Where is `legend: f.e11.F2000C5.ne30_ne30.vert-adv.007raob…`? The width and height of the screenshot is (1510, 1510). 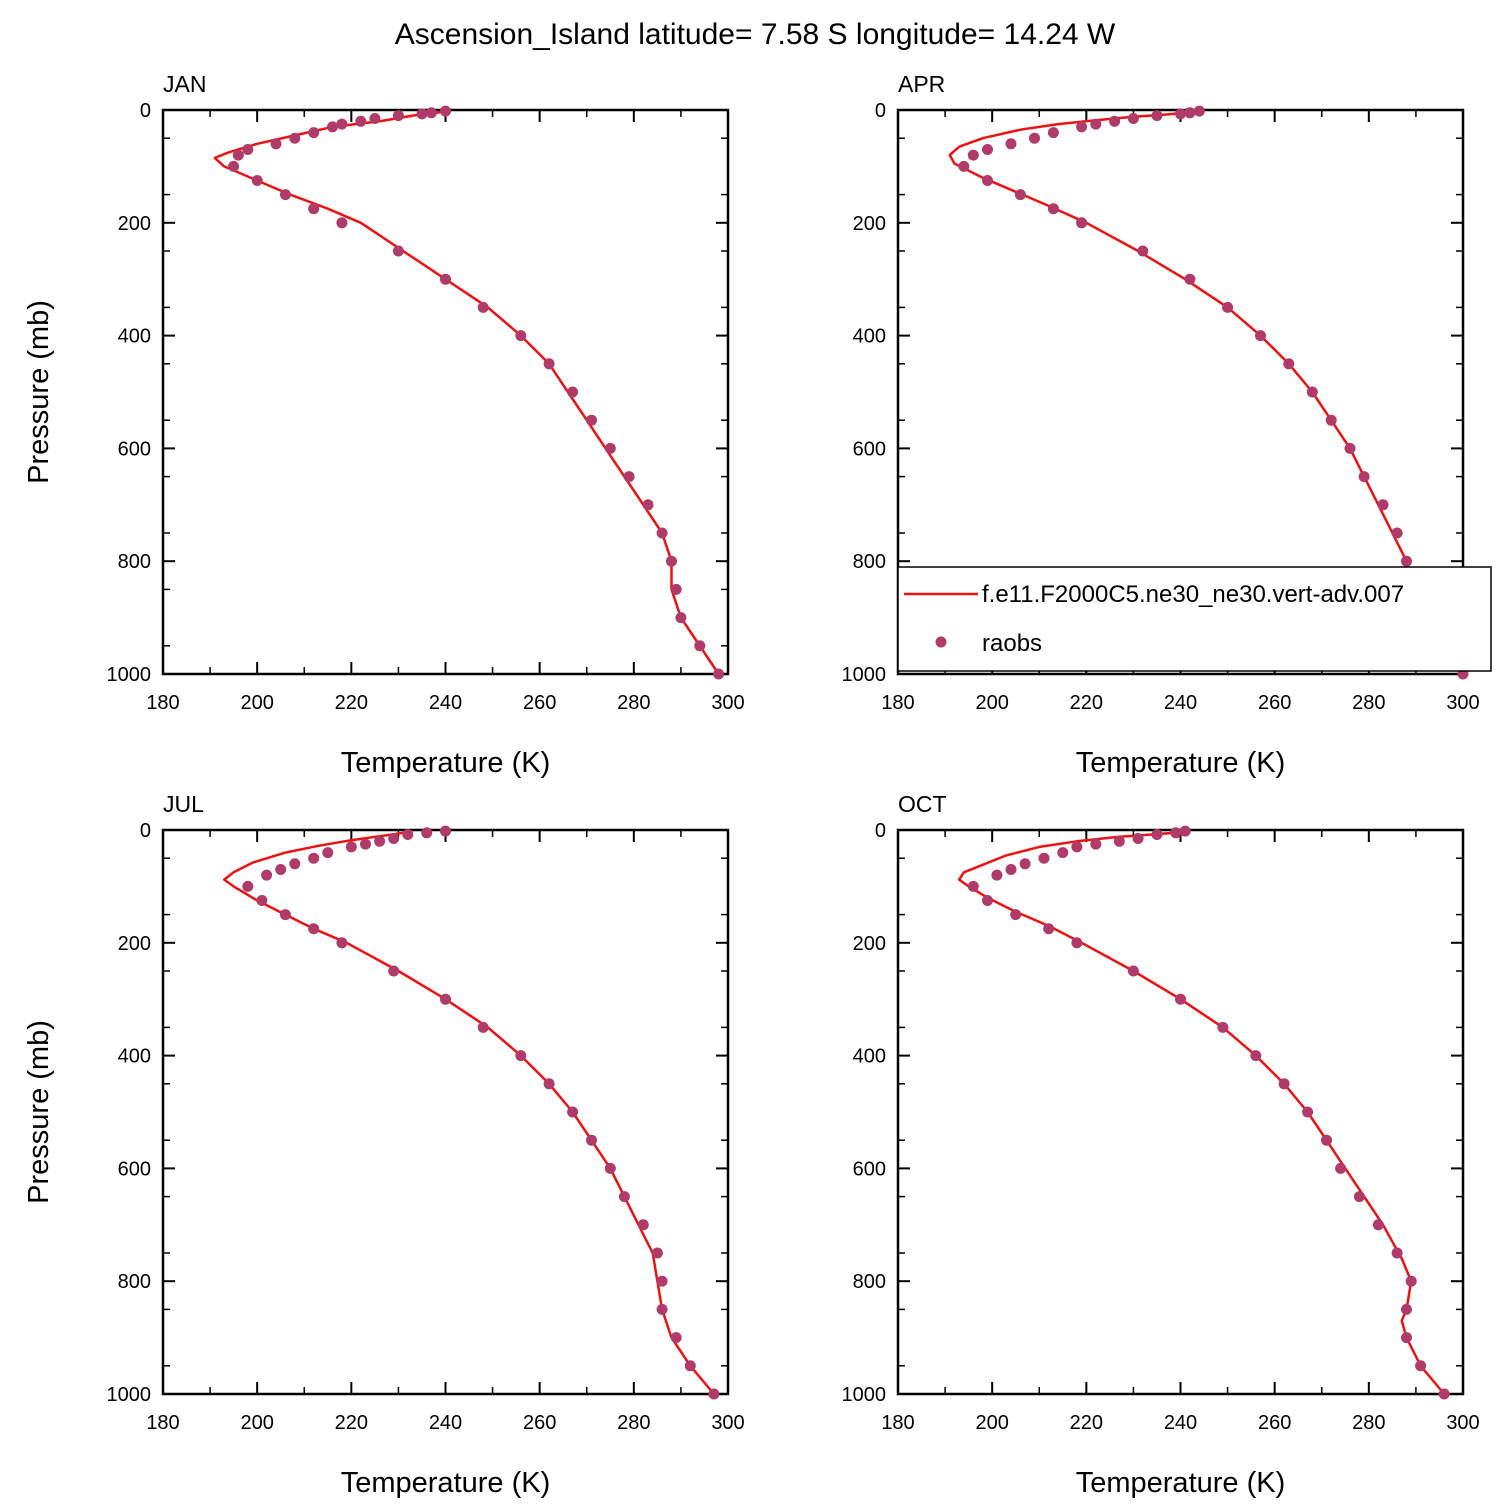
legend: f.e11.F2000C5.ne30_ne30.vert-adv.007raob… is located at coordinates (1194, 619).